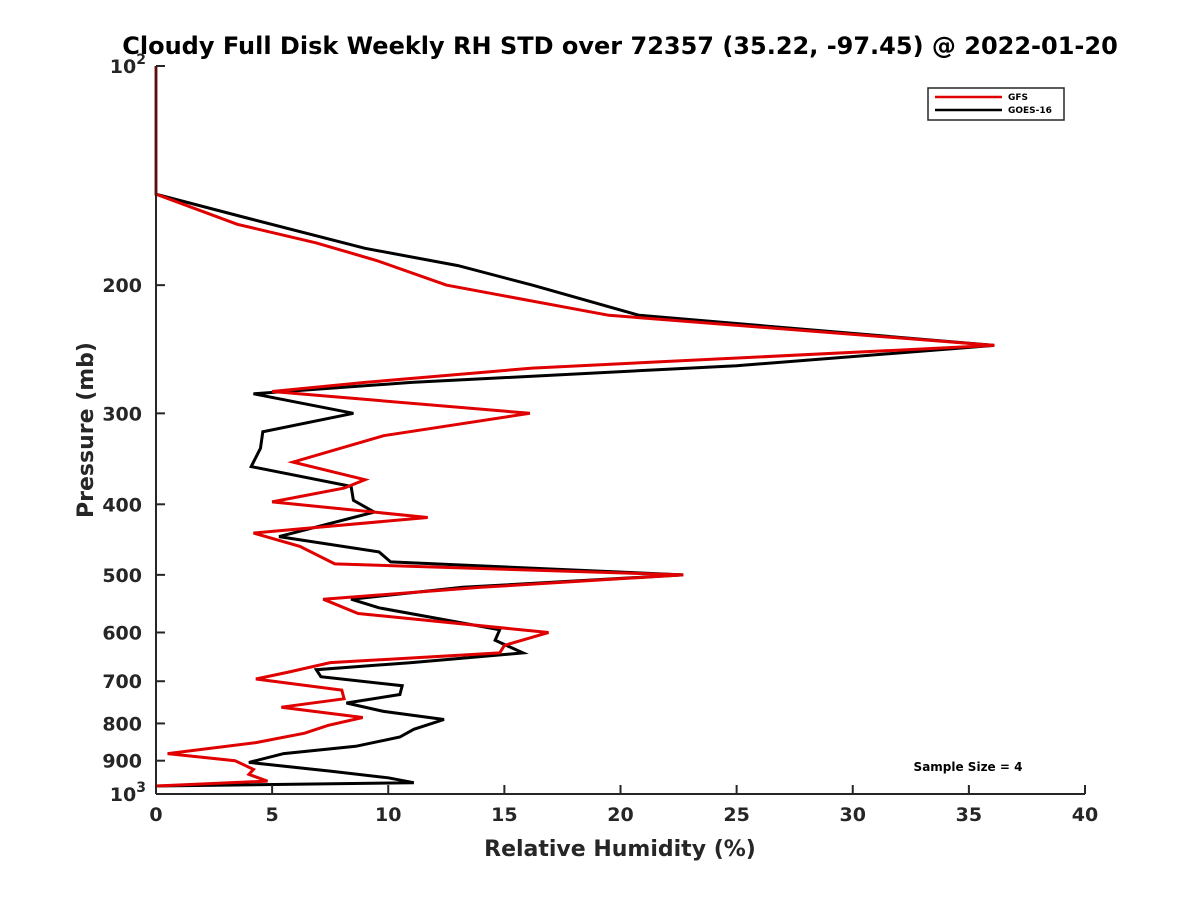 The image size is (1200, 900). I want to click on x-tick-label: 0, so click(155, 815).